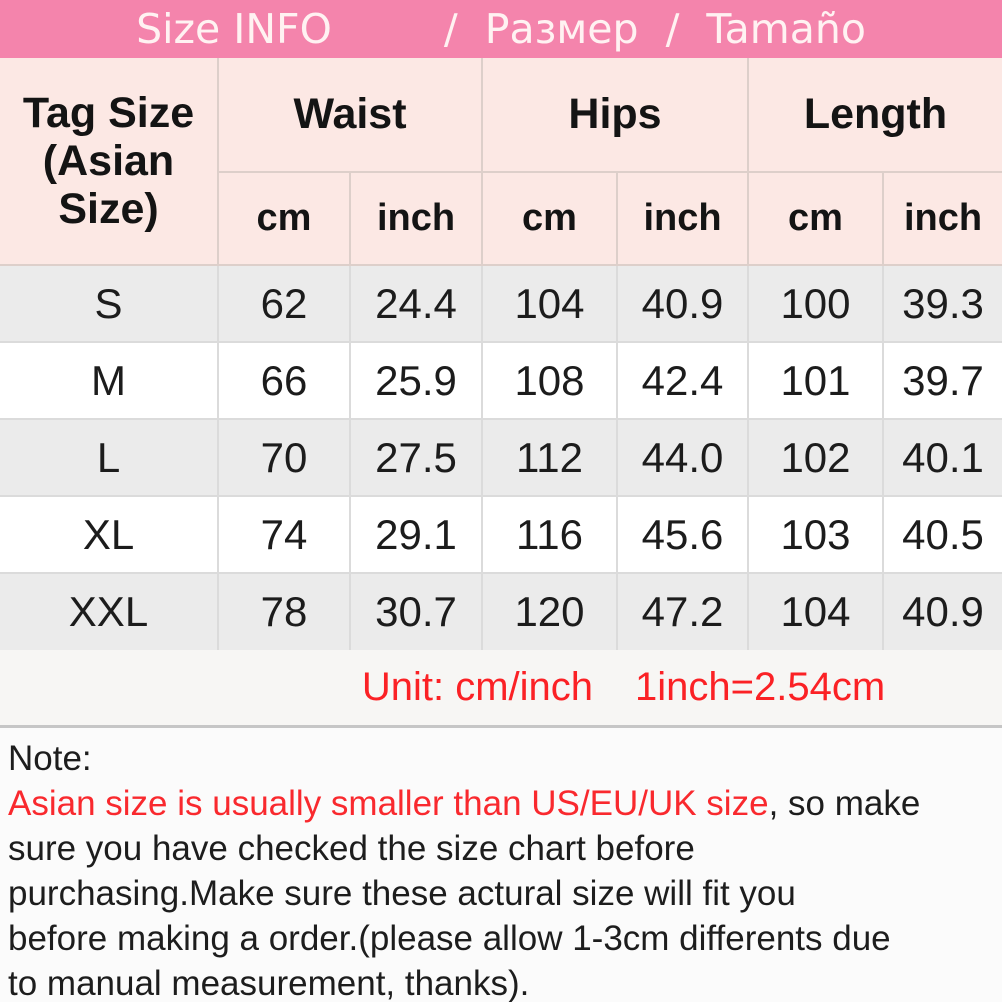 This screenshot has height=1002, width=1002. I want to click on value-cell: 62, so click(284, 303).